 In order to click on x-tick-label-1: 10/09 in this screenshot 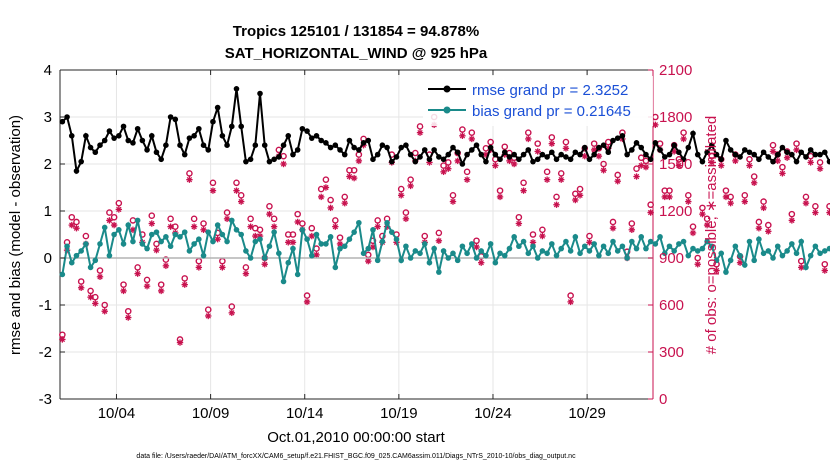, I will do `click(211, 413)`.